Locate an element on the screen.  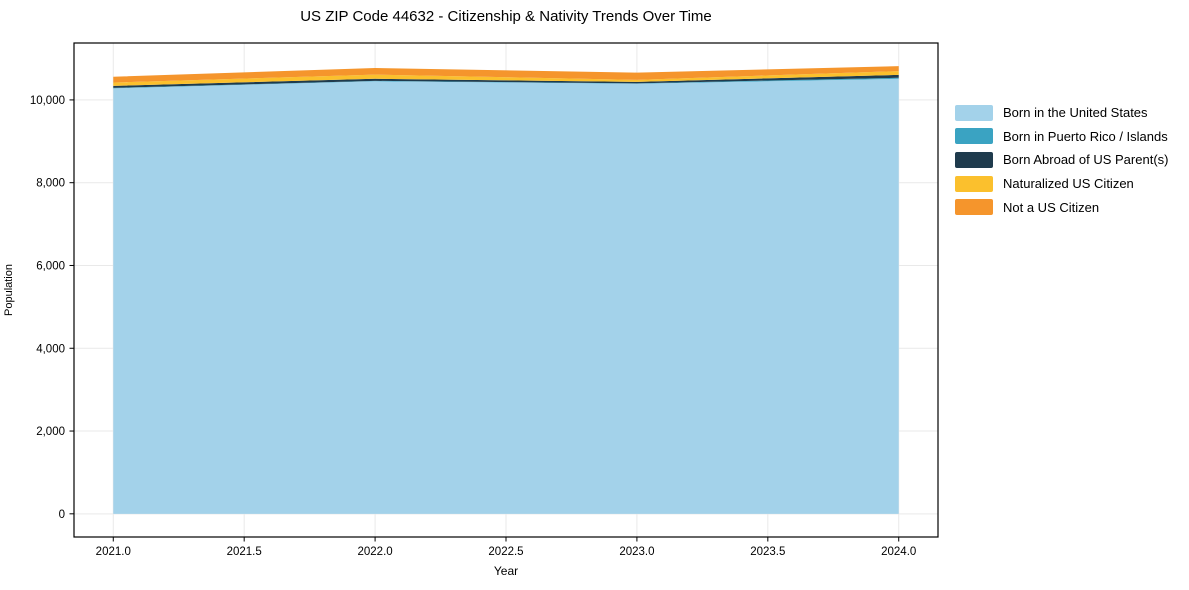
legend-row: Born in the United States is located at coordinates (1061, 113).